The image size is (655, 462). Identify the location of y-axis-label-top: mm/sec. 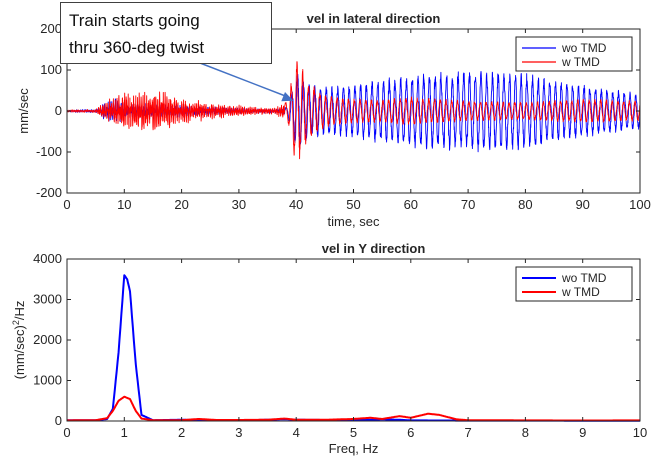
(23, 111).